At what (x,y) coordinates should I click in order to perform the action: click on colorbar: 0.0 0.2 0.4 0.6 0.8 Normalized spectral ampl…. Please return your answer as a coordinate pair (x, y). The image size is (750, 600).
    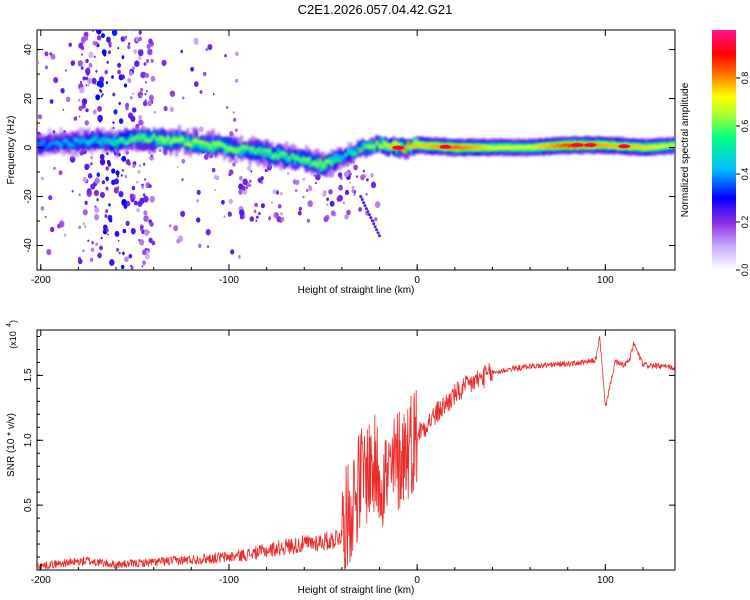
    Looking at the image, I should click on (715, 153).